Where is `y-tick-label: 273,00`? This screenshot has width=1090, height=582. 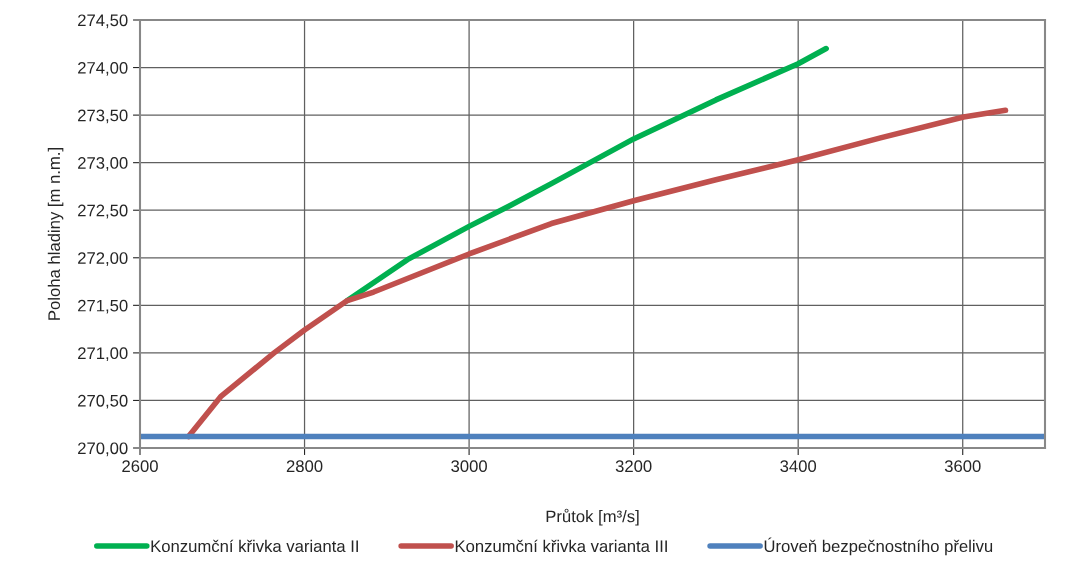 y-tick-label: 273,00 is located at coordinates (103, 164).